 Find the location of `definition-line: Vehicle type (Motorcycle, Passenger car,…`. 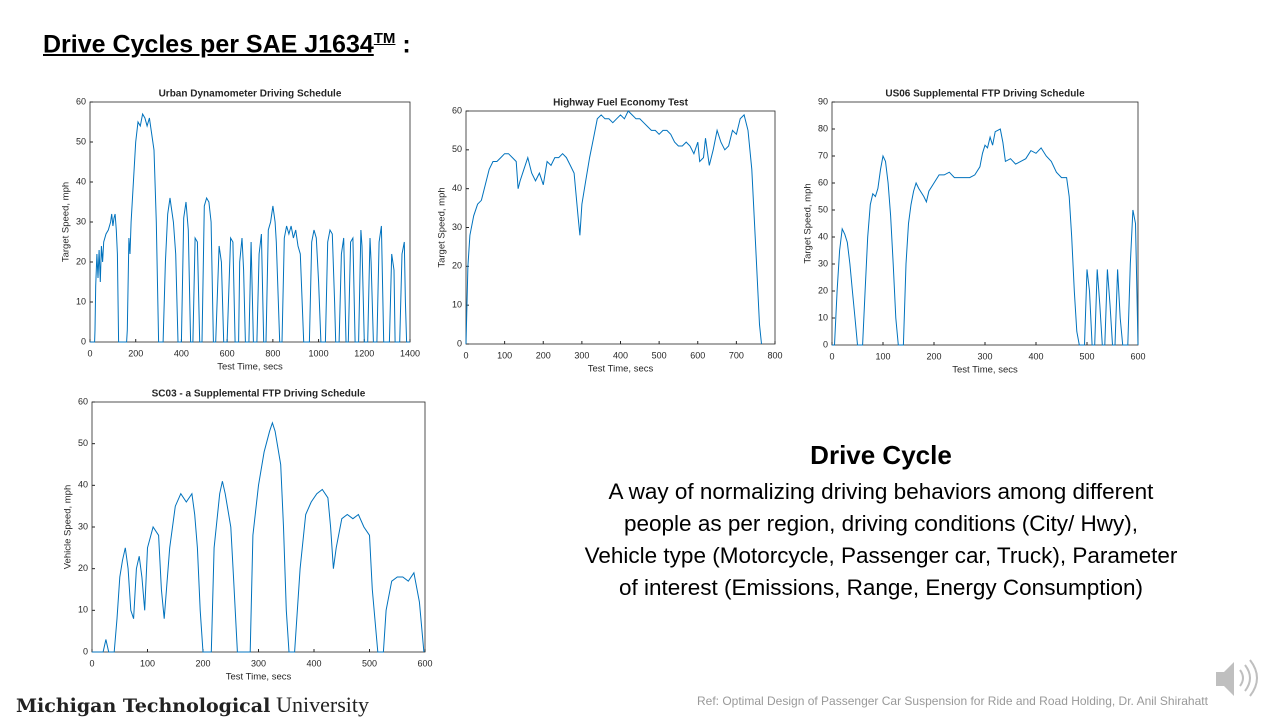

definition-line: Vehicle type (Motorcycle, Passenger car,… is located at coordinates (881, 555).